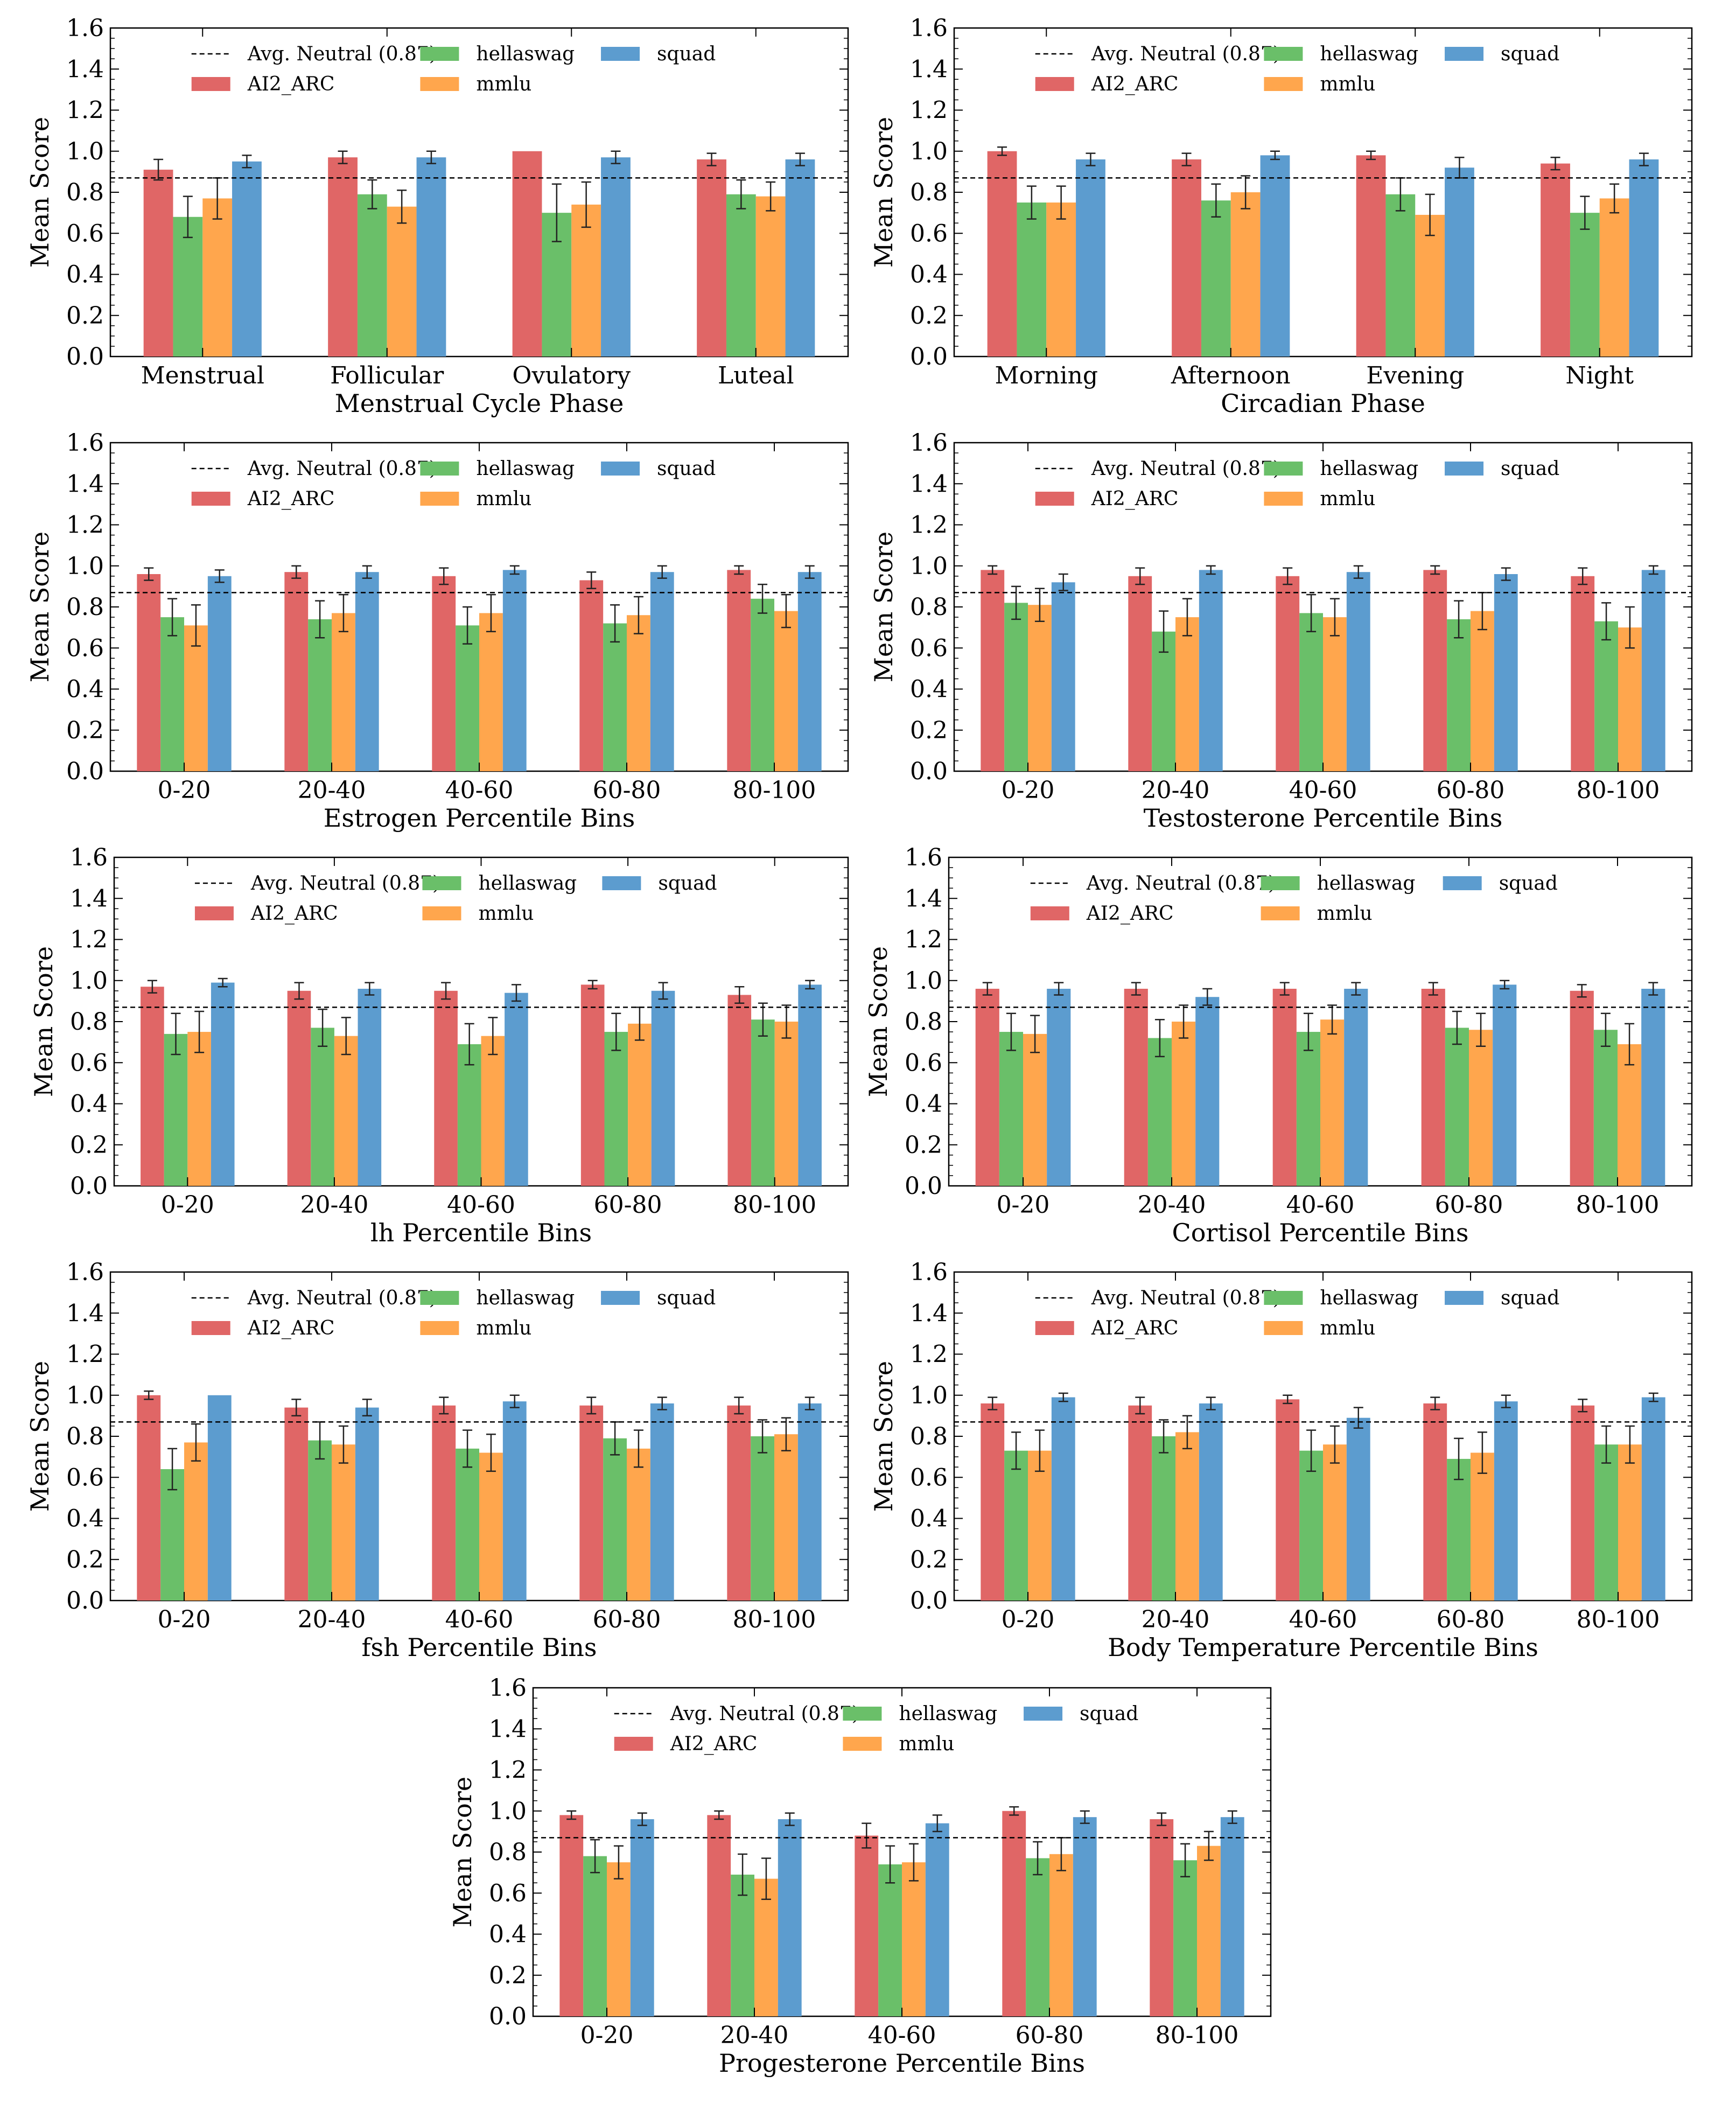 This screenshot has width=1736, height=2103. What do you see at coordinates (1028, 791) in the screenshot?
I see `x-tick-label: 0-20` at bounding box center [1028, 791].